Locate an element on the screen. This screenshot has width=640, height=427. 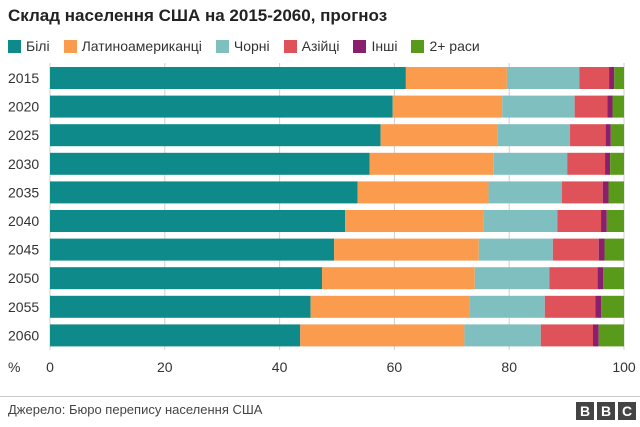
legend-item: Латиноамериканці is located at coordinates (132, 46).